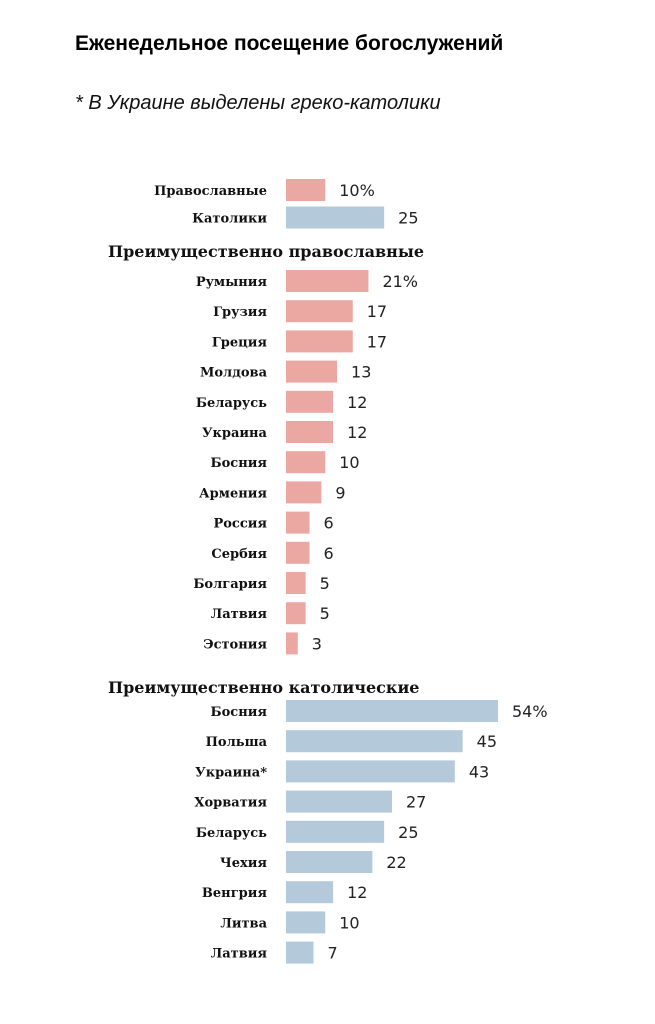  I want to click on category-label: Католики, so click(229, 219).